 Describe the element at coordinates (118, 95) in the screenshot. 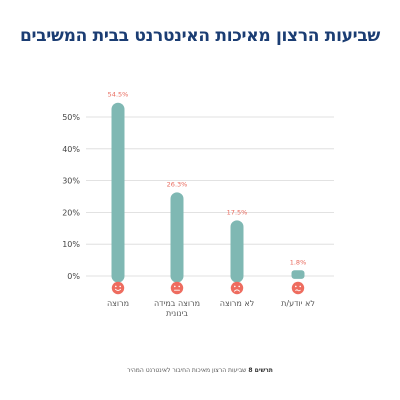

I see `value-label: 54.5%` at that location.